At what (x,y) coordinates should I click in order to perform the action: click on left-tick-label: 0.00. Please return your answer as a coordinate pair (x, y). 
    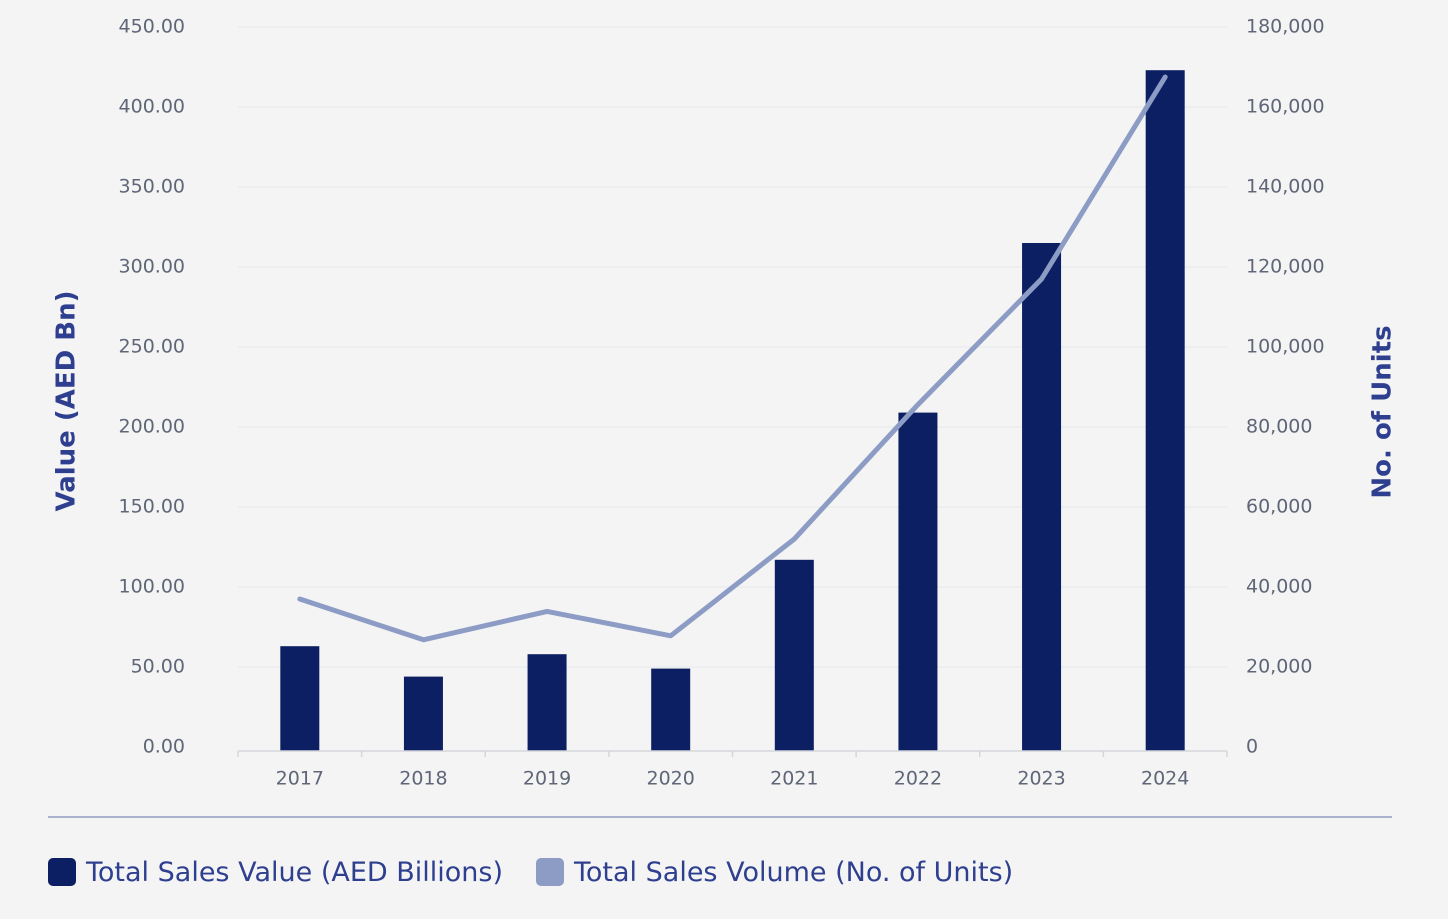
    Looking at the image, I should click on (164, 747).